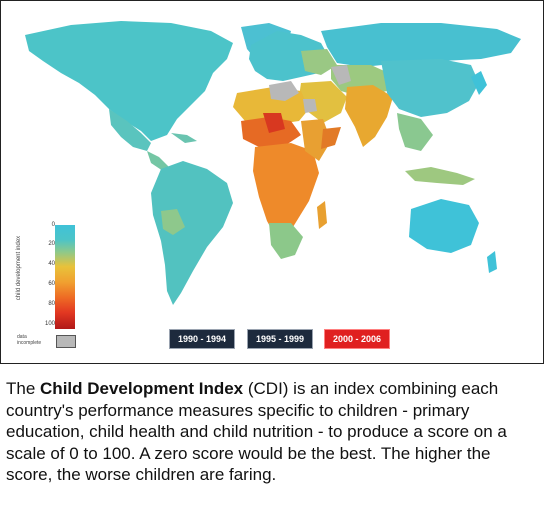 Image resolution: width=544 pixels, height=512 pixels. Describe the element at coordinates (49, 324) in the screenshot. I see `legend-tick: 100` at that location.